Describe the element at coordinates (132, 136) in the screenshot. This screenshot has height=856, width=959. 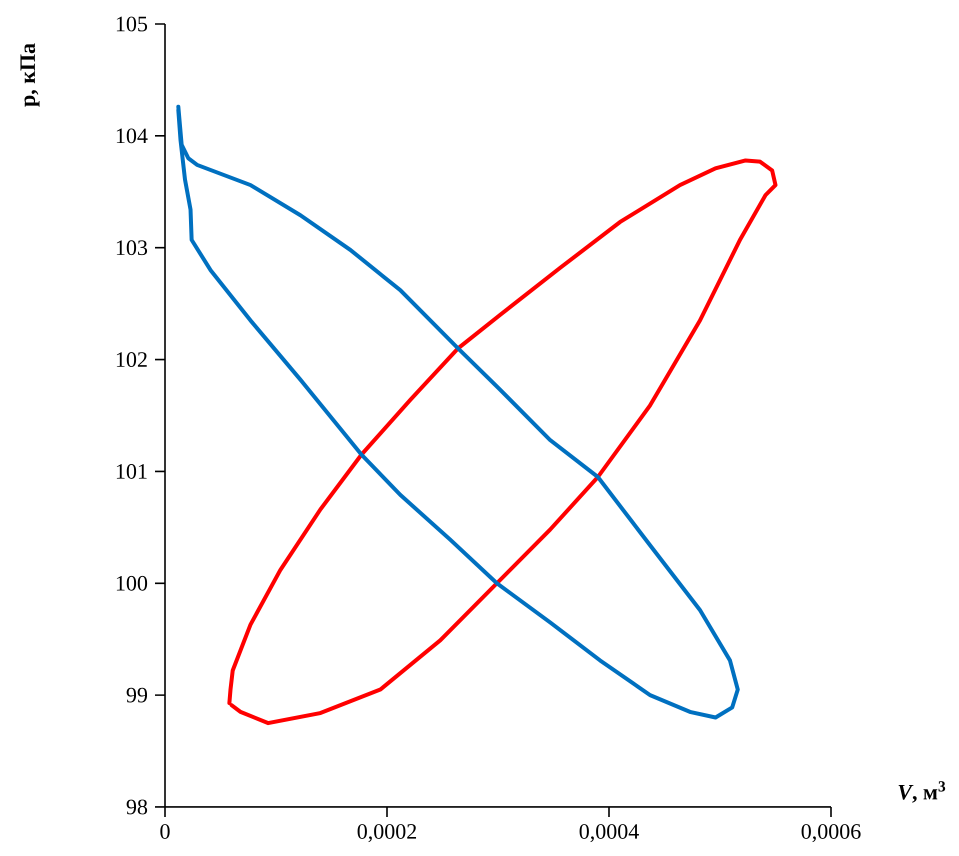
I see `y-tick-label: 104` at that location.